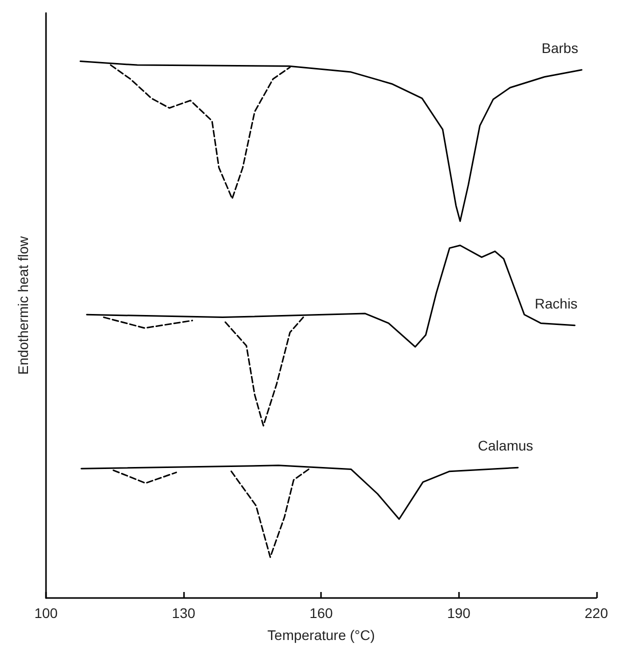 This screenshot has height=655, width=619. What do you see at coordinates (556, 303) in the screenshot?
I see `series-label: Rachis` at bounding box center [556, 303].